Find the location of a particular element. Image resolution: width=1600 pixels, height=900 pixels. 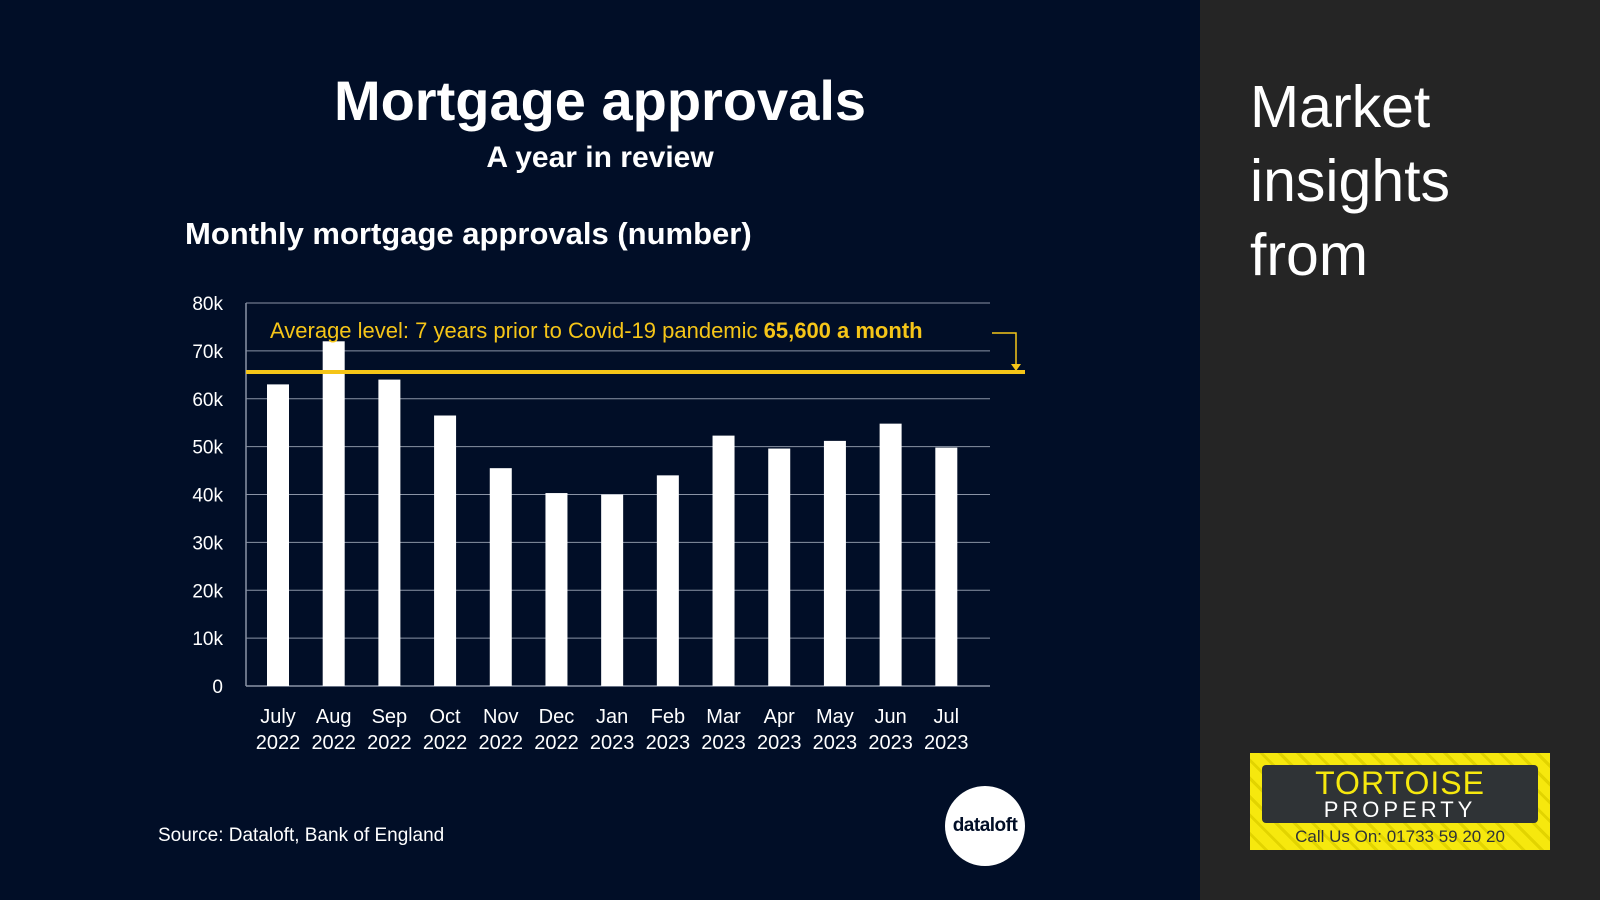

y-tick-label: 80k is located at coordinates (207, 304).